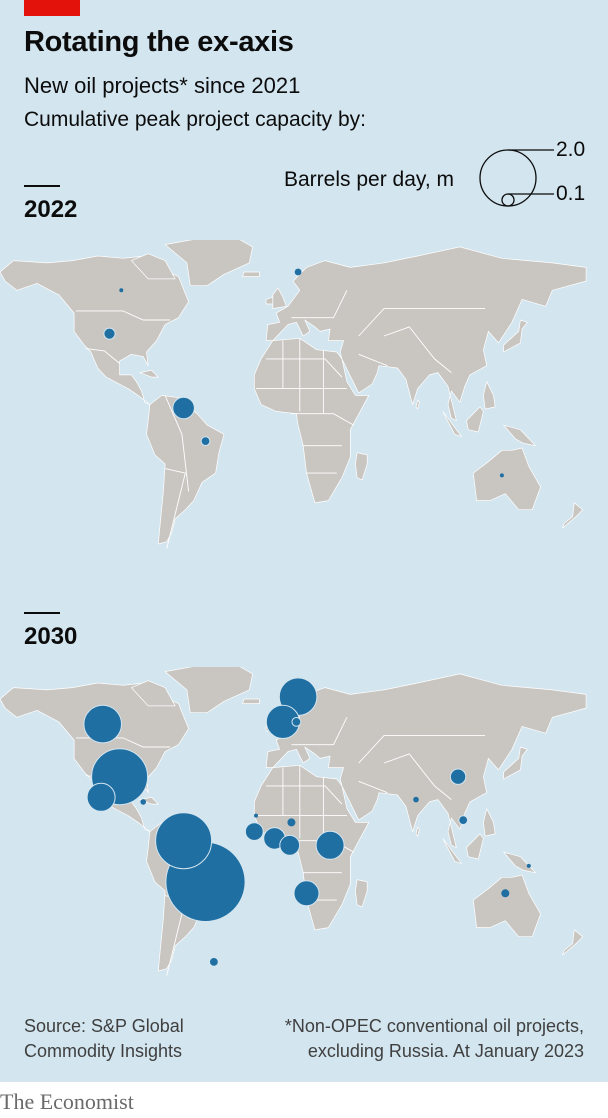 This screenshot has width=608, height=1118. What do you see at coordinates (330, 845) in the screenshot?
I see `project-bubble-uganda` at bounding box center [330, 845].